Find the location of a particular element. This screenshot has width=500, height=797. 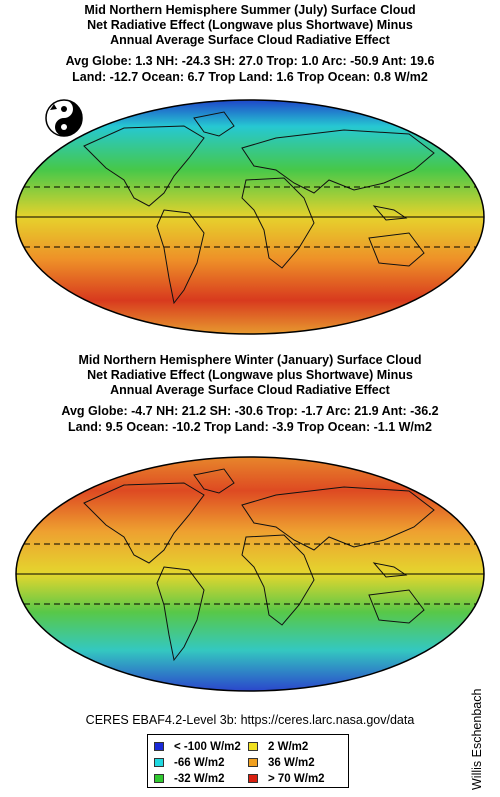

legend-item: -66 W/m2 is located at coordinates (201, 762).